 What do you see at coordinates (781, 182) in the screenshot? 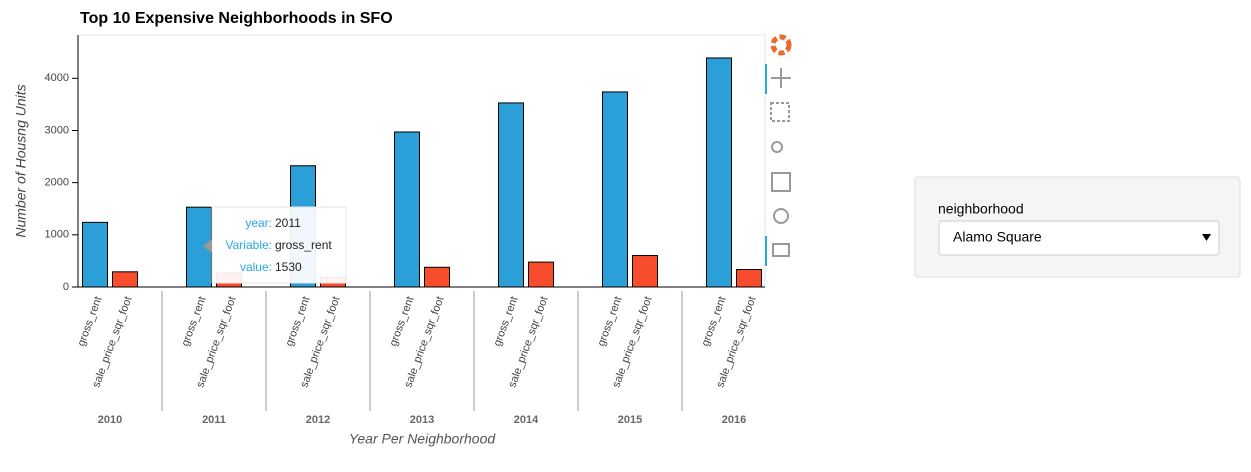
I see `save-tool` at bounding box center [781, 182].